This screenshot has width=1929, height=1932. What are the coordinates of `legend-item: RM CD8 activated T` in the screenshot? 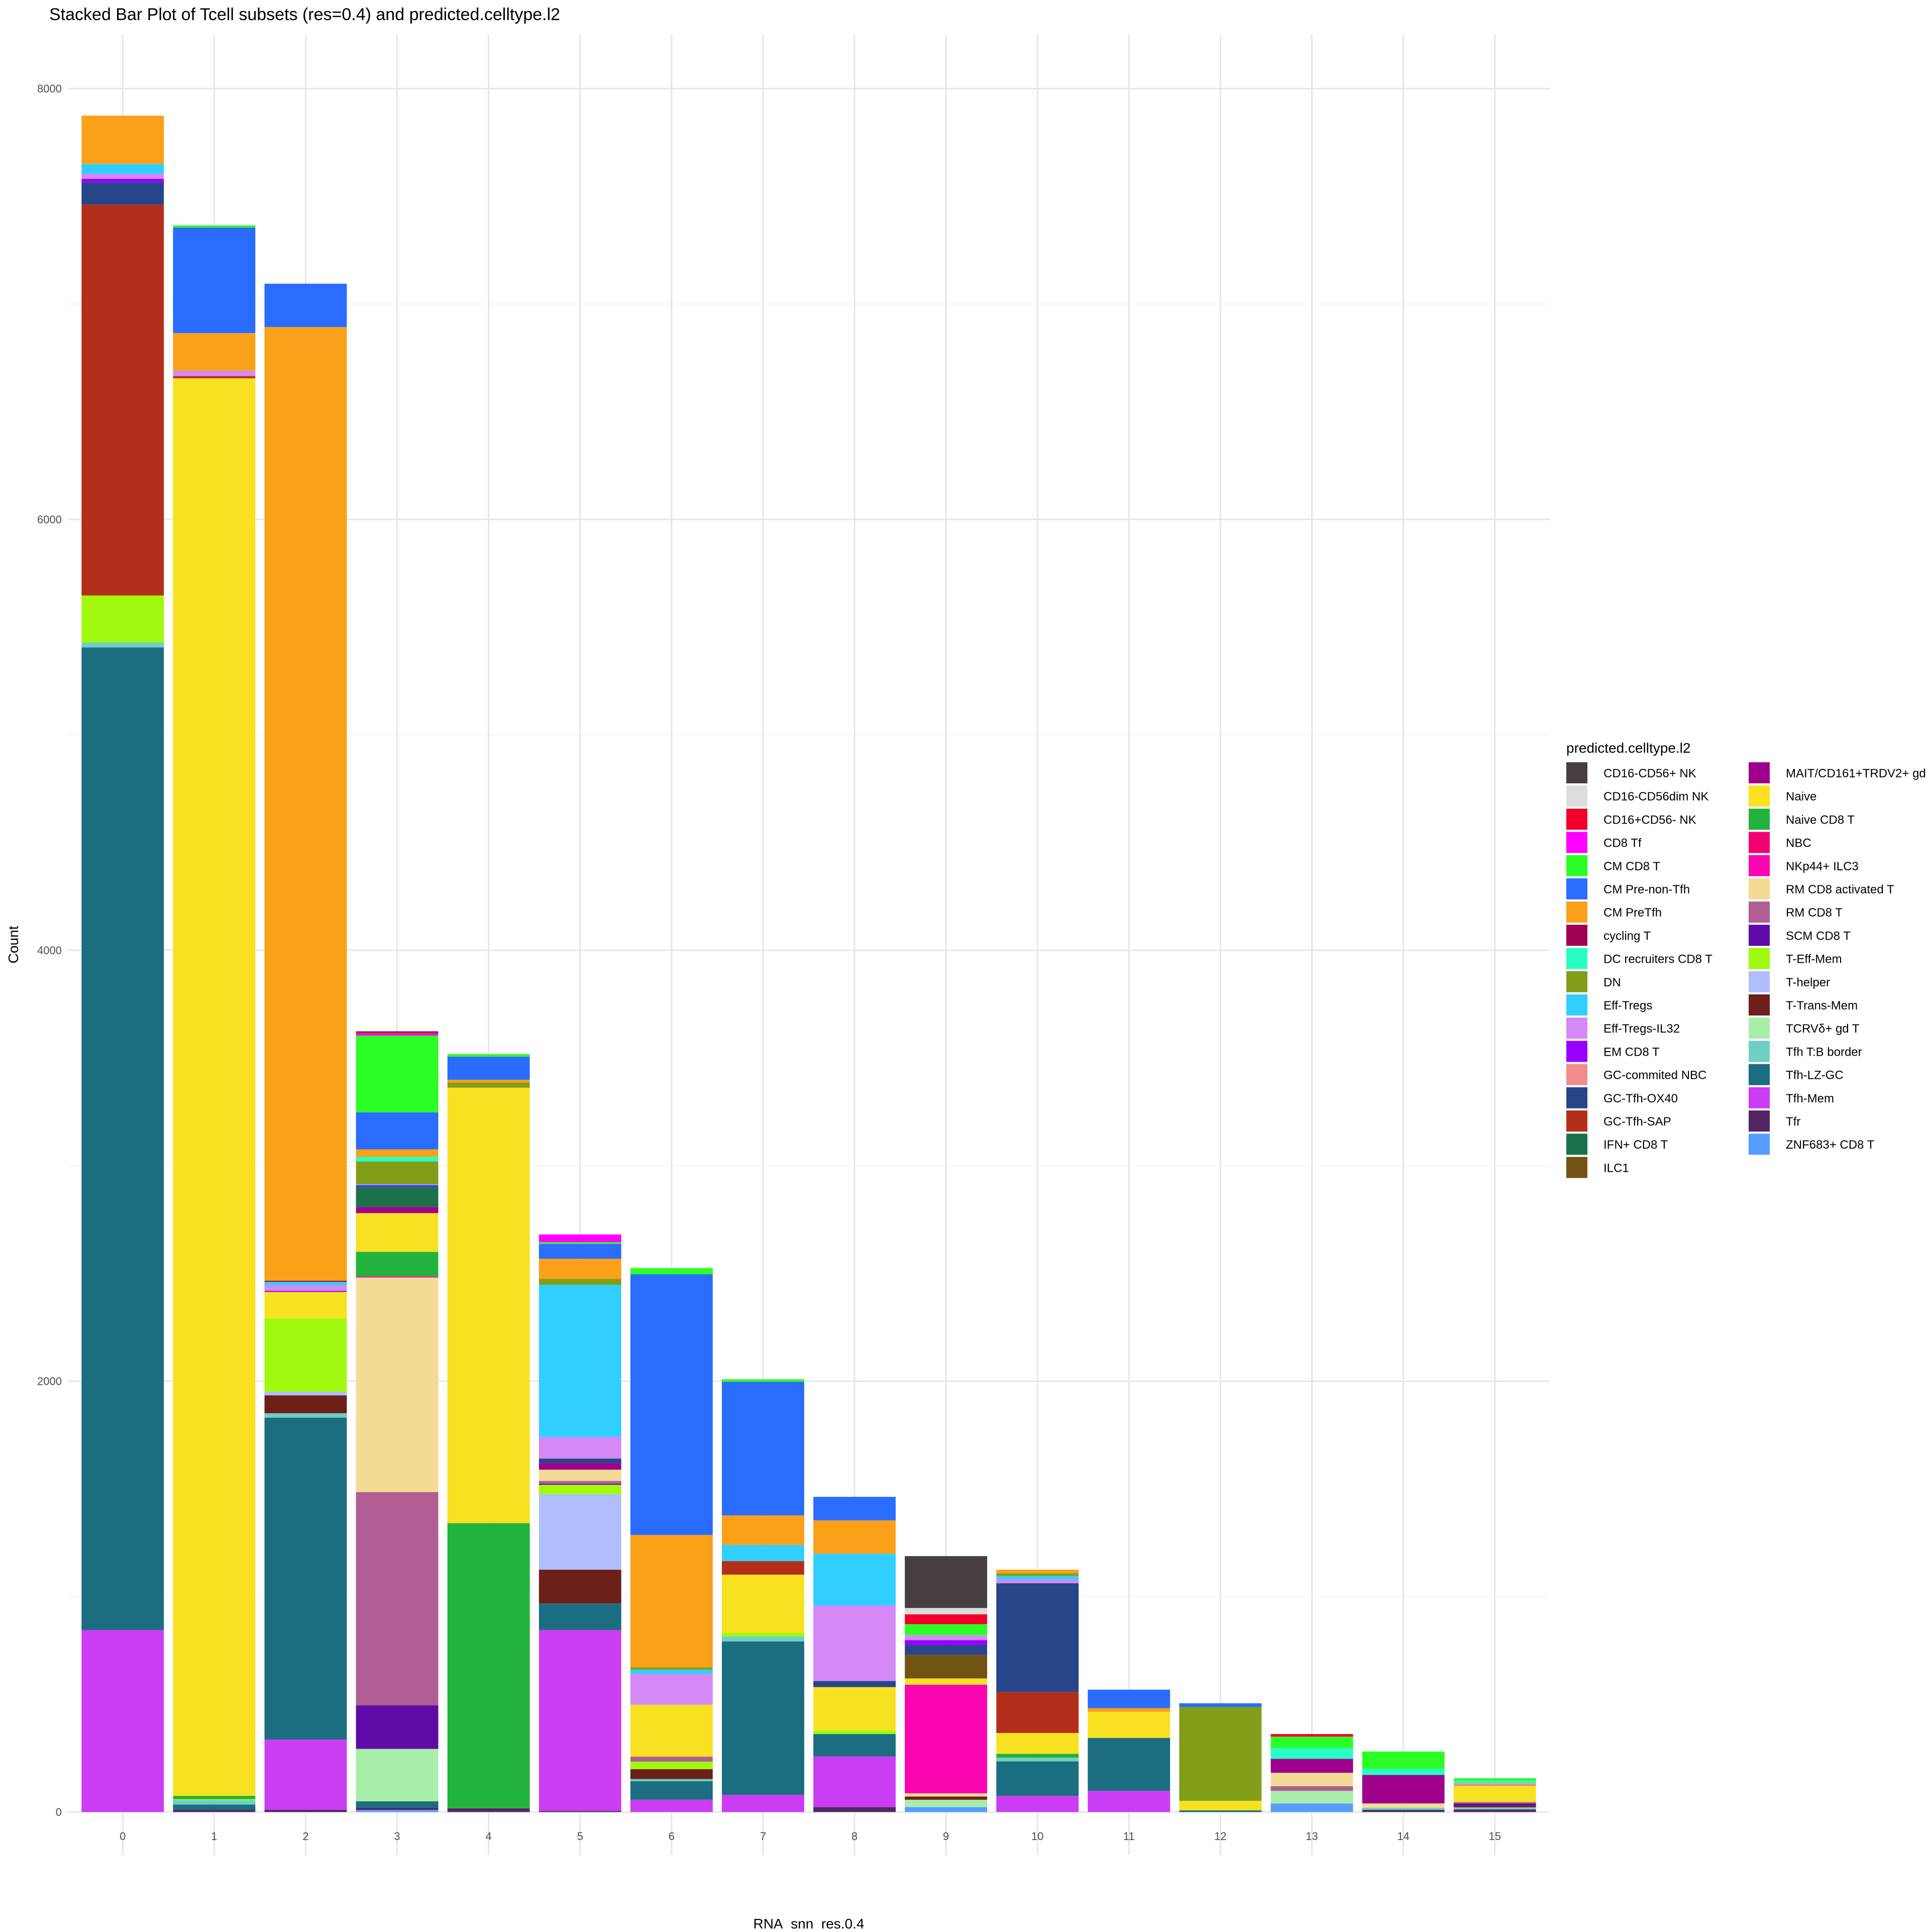 It's located at (1821, 888).